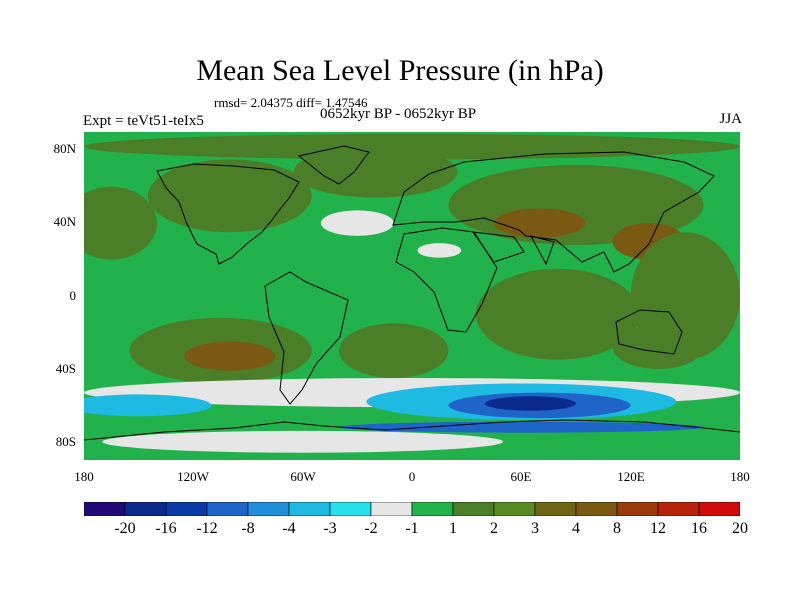 The height and width of the screenshot is (600, 800). Describe the element at coordinates (84, 476) in the screenshot. I see `lon-label-180w: 180` at that location.